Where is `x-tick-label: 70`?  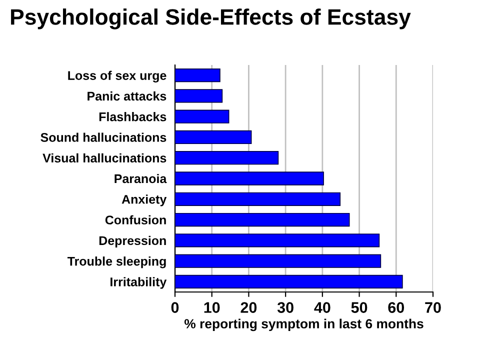
x-tick-label: 70 is located at coordinates (433, 307).